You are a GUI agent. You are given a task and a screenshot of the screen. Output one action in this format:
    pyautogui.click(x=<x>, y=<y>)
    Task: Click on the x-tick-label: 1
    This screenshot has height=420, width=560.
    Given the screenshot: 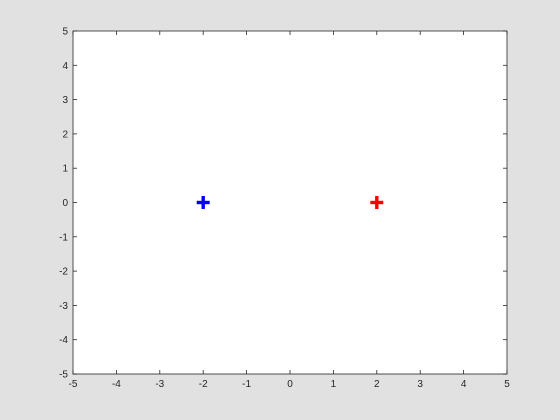 What is the action you would take?
    pyautogui.click(x=334, y=384)
    